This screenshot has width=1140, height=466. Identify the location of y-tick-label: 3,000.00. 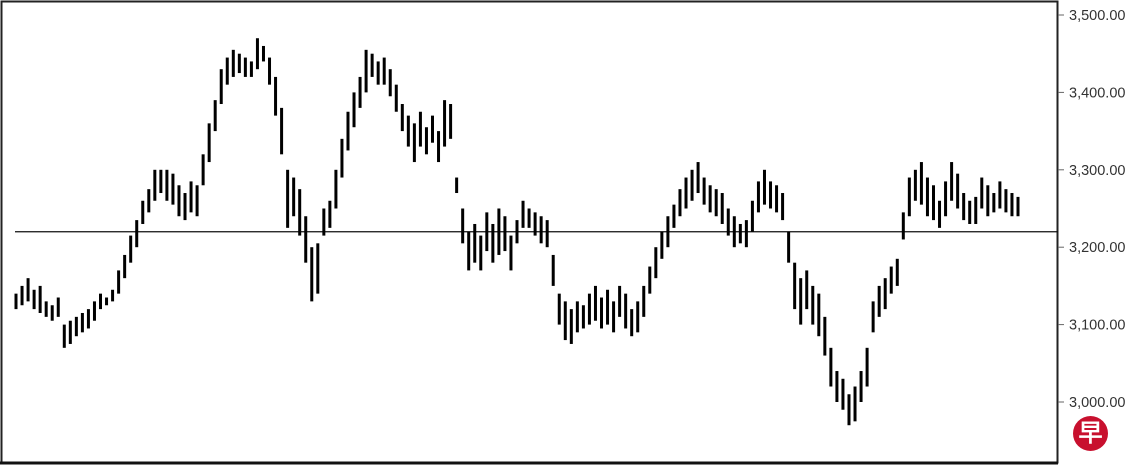
(1097, 403).